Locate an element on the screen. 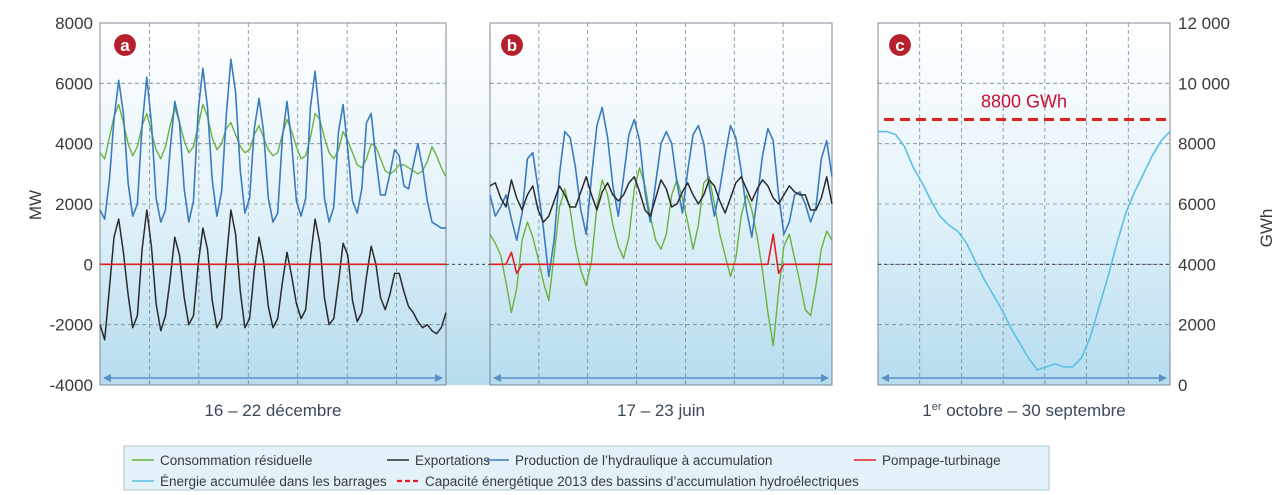 The width and height of the screenshot is (1281, 495). panel-badge-b: b is located at coordinates (512, 45).